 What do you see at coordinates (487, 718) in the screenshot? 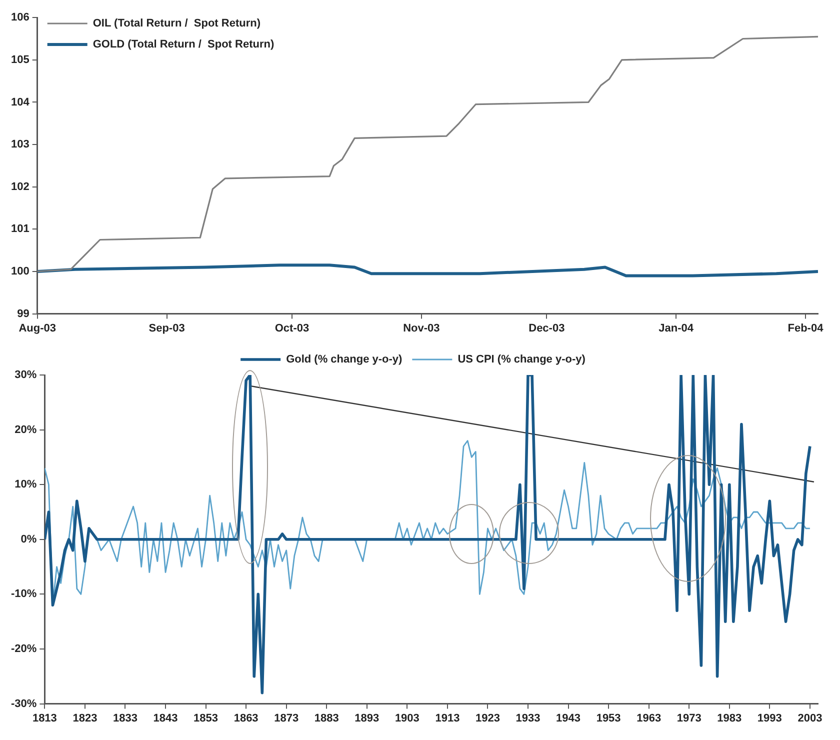
I see `x-tick-label: 1923` at bounding box center [487, 718].